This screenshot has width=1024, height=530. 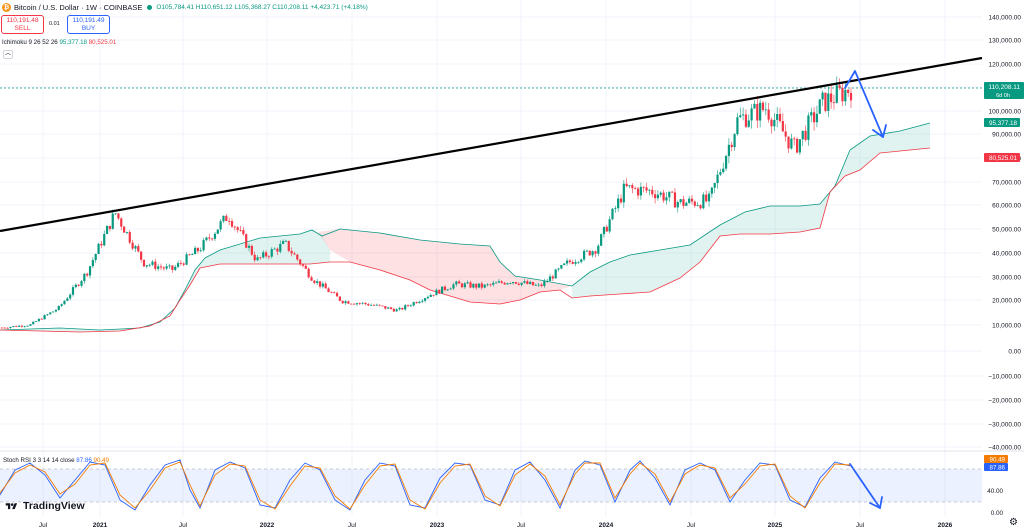 What do you see at coordinates (22, 24) in the screenshot?
I see `sell-button: 110,191.48 SELL` at bounding box center [22, 24].